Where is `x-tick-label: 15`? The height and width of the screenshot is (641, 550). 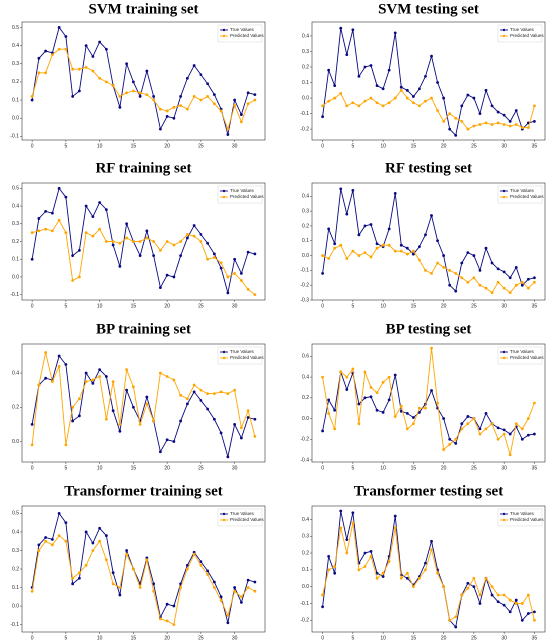
x-tick-label: 15 is located at coordinates (414, 638).